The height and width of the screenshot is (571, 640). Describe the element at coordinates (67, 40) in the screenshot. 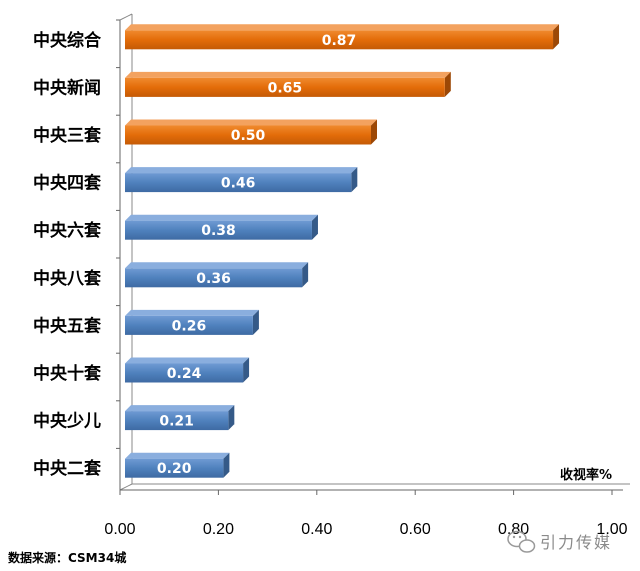

I see `category-label: 中央综合` at that location.